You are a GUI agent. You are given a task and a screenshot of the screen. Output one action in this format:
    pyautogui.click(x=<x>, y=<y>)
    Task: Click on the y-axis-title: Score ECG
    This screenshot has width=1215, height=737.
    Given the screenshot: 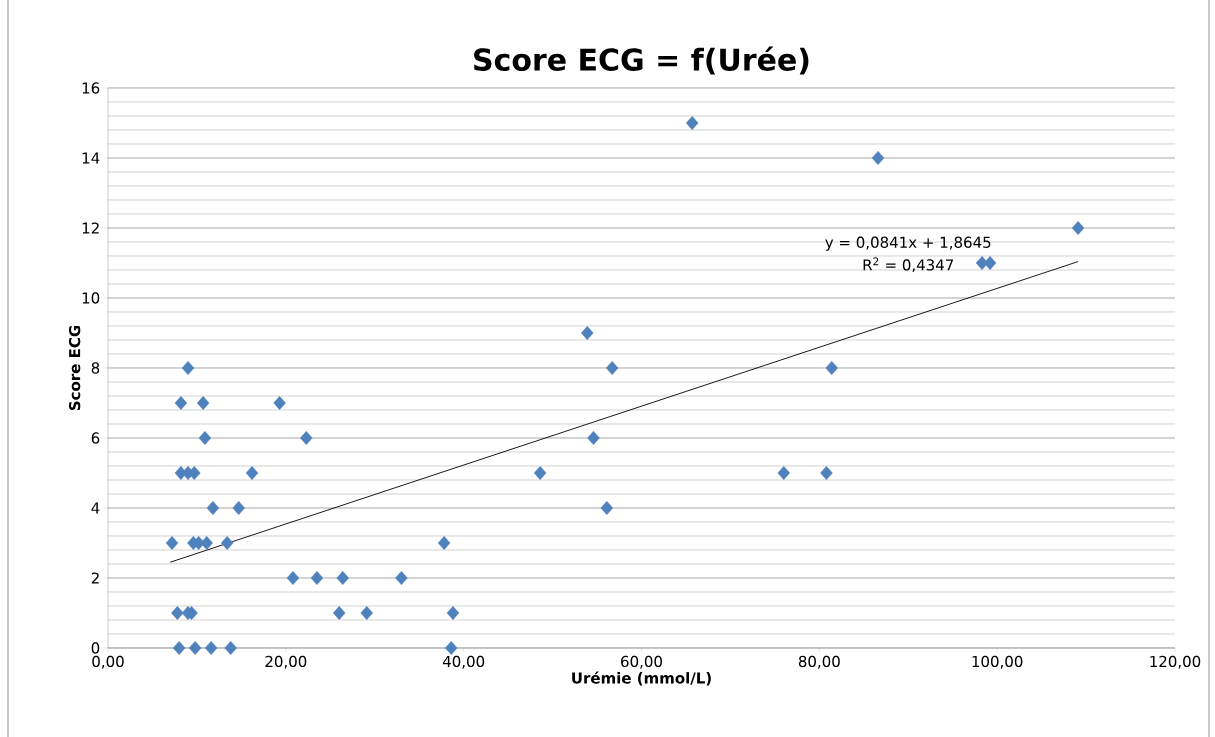 What is the action you would take?
    pyautogui.click(x=74, y=368)
    